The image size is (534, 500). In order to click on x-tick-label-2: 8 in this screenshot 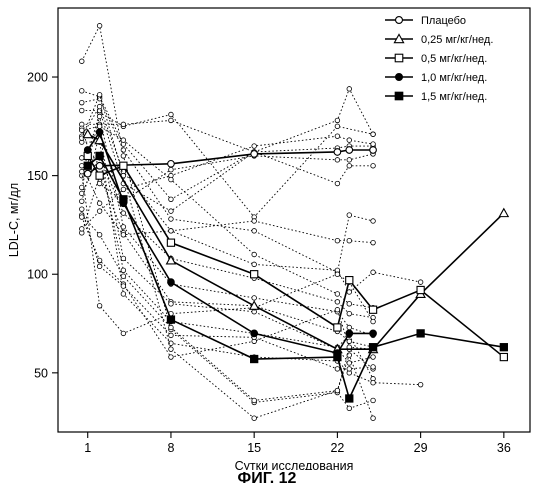, I will do `click(170, 448)`.